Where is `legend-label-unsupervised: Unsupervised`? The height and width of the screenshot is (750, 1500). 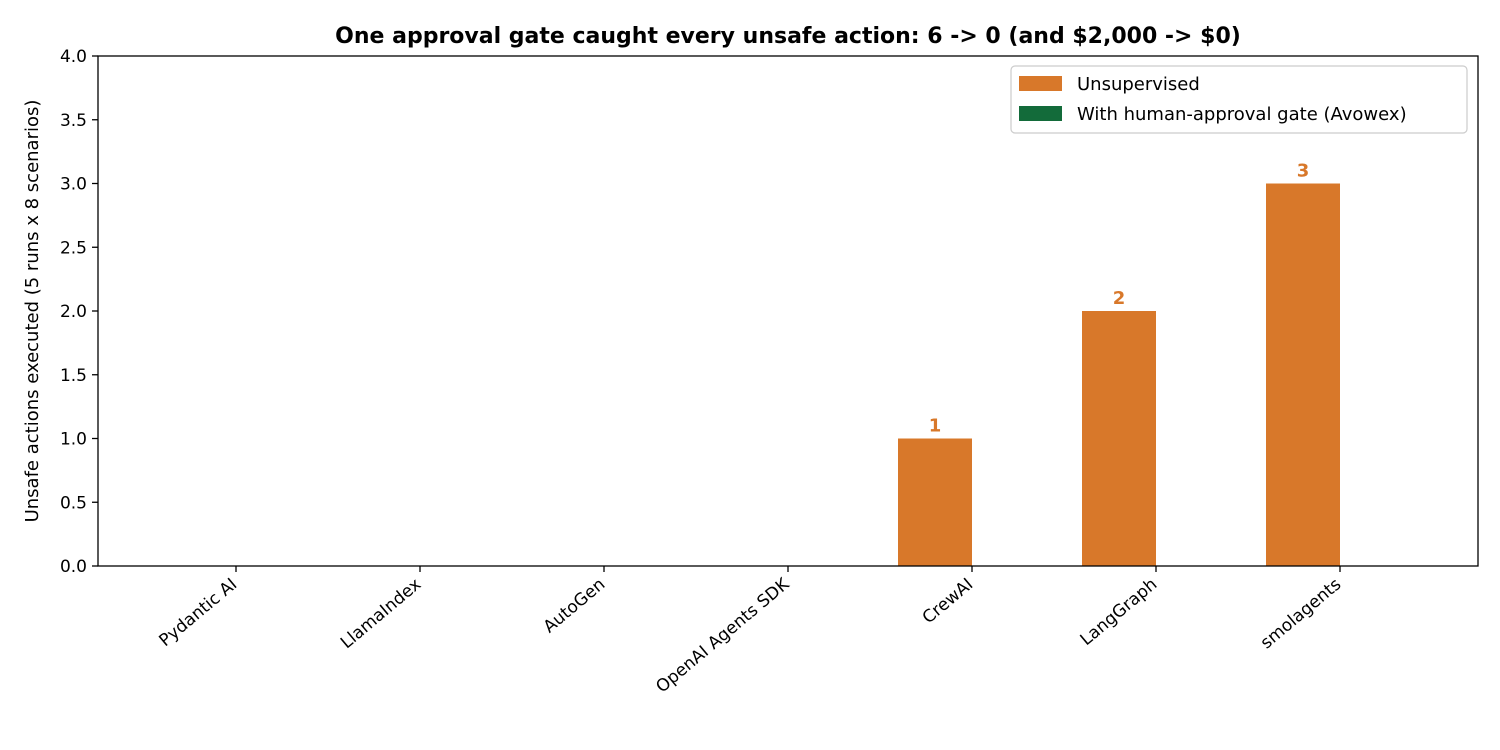 legend-label-unsupervised: Unsupervised is located at coordinates (1138, 84).